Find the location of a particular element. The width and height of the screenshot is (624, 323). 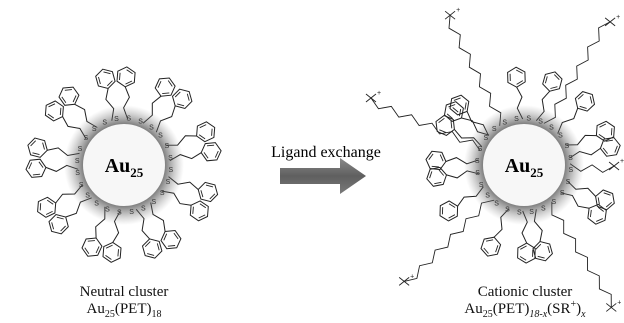

arrow-label: Ligand exchange is located at coordinates (326, 152).